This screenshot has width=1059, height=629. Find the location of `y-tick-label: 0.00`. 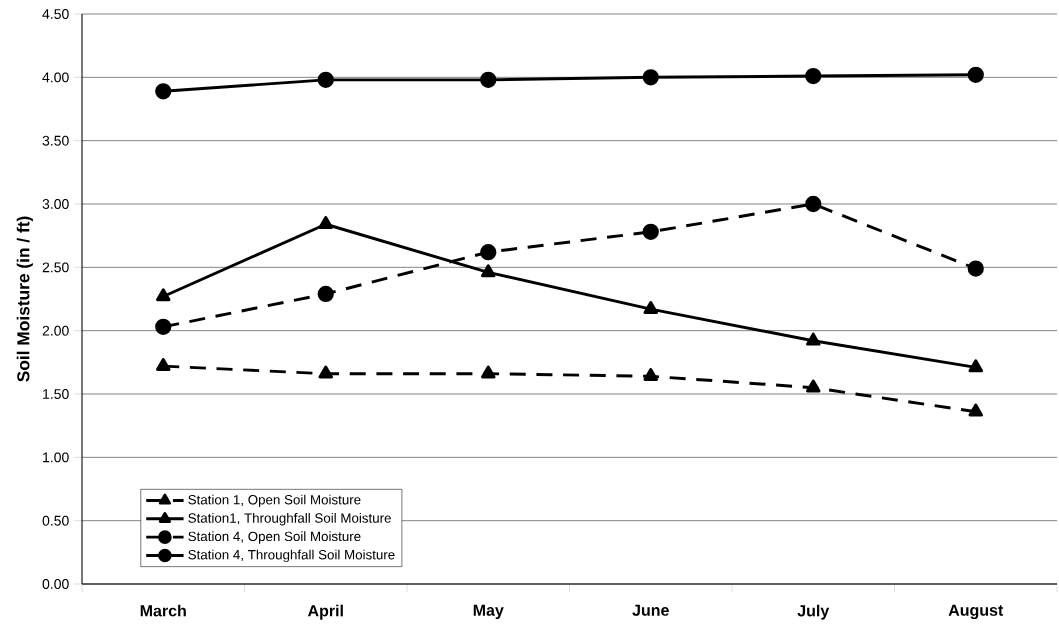

y-tick-label: 0.00 is located at coordinates (55, 584).